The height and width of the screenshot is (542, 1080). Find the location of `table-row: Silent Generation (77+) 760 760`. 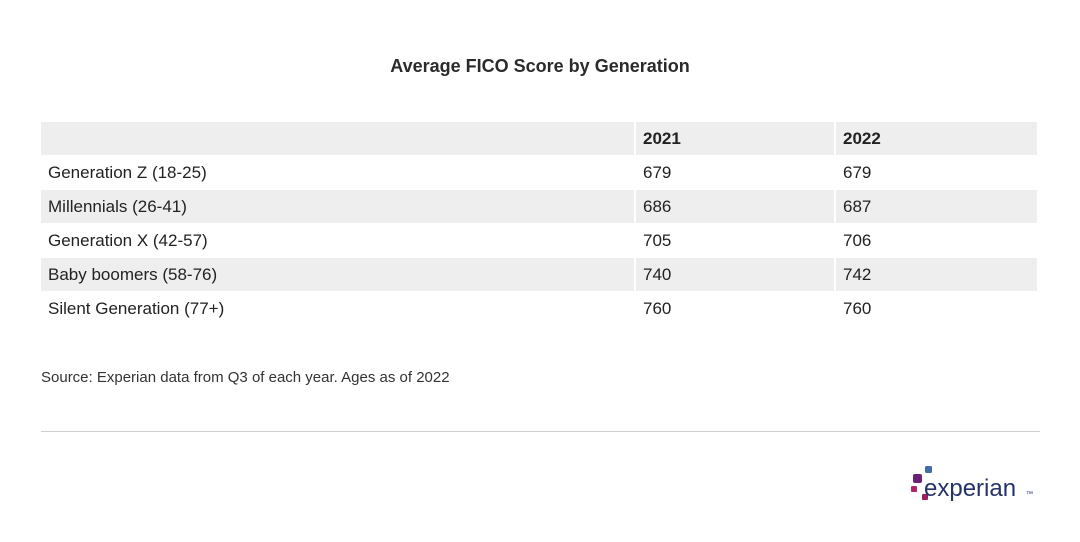

table-row: Silent Generation (77+) 760 760 is located at coordinates (539, 308).